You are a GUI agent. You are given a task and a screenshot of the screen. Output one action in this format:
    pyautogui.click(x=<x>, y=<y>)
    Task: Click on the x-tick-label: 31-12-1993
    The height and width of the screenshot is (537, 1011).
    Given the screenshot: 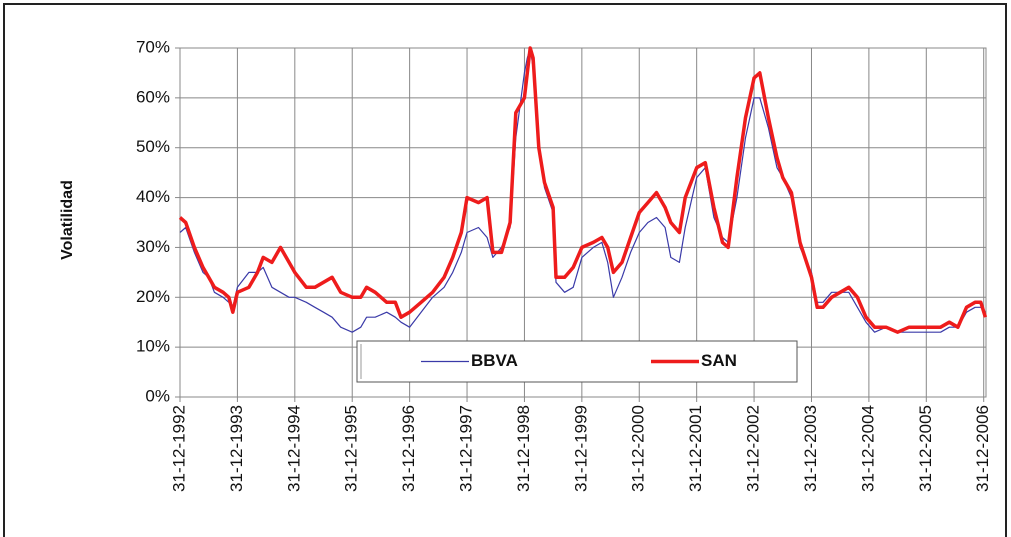 What is the action you would take?
    pyautogui.click(x=236, y=448)
    